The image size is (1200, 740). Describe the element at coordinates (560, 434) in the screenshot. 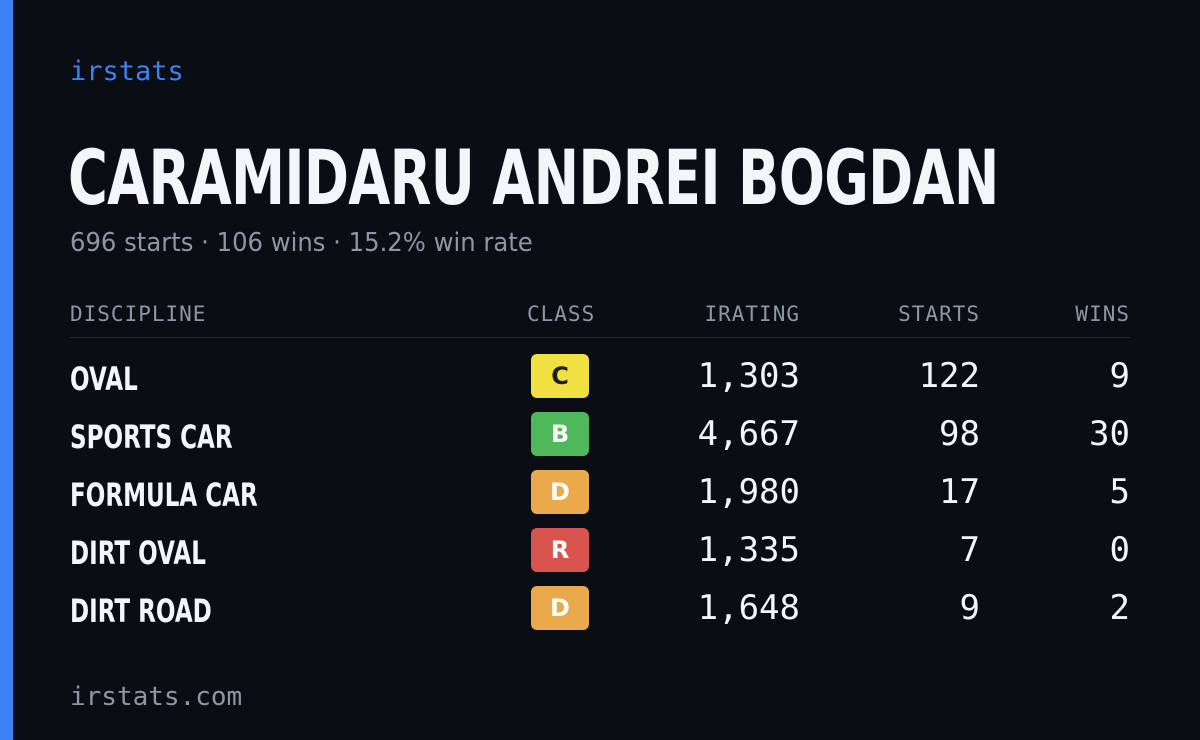

I see `license-class-badge: B` at that location.